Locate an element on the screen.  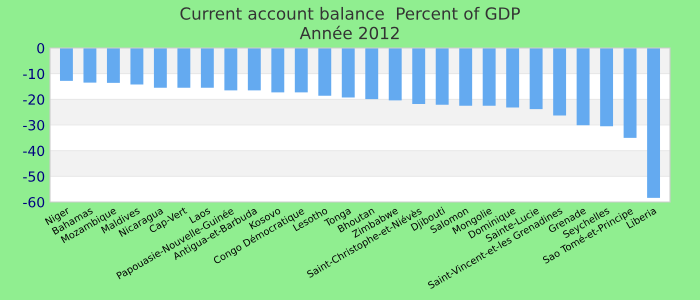
y-tick-label: 0 is located at coordinates (40, 48).